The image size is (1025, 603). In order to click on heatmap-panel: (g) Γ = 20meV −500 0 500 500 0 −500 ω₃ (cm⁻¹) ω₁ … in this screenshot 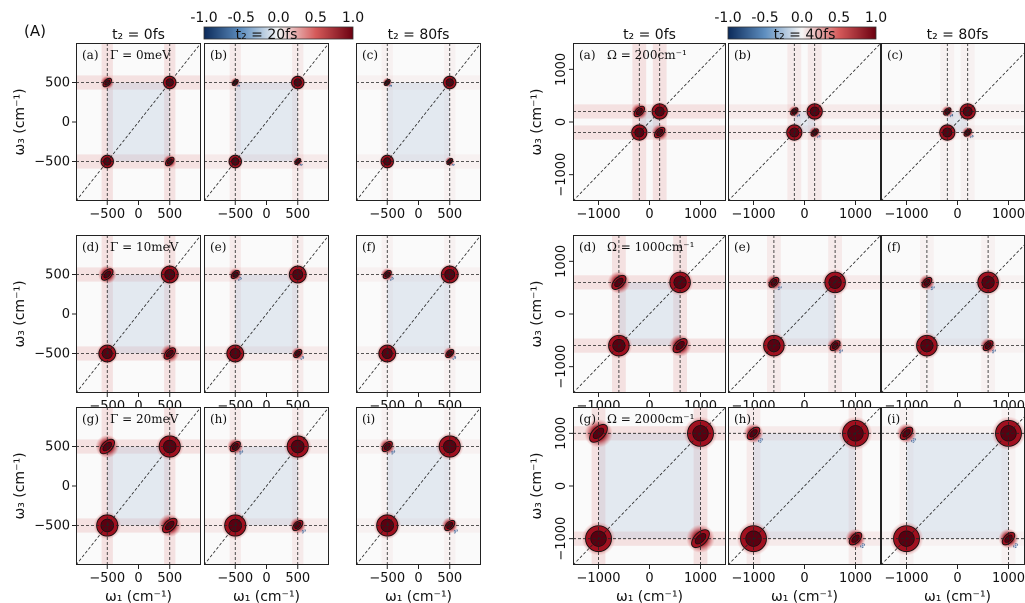, I will do `click(106, 505)`.